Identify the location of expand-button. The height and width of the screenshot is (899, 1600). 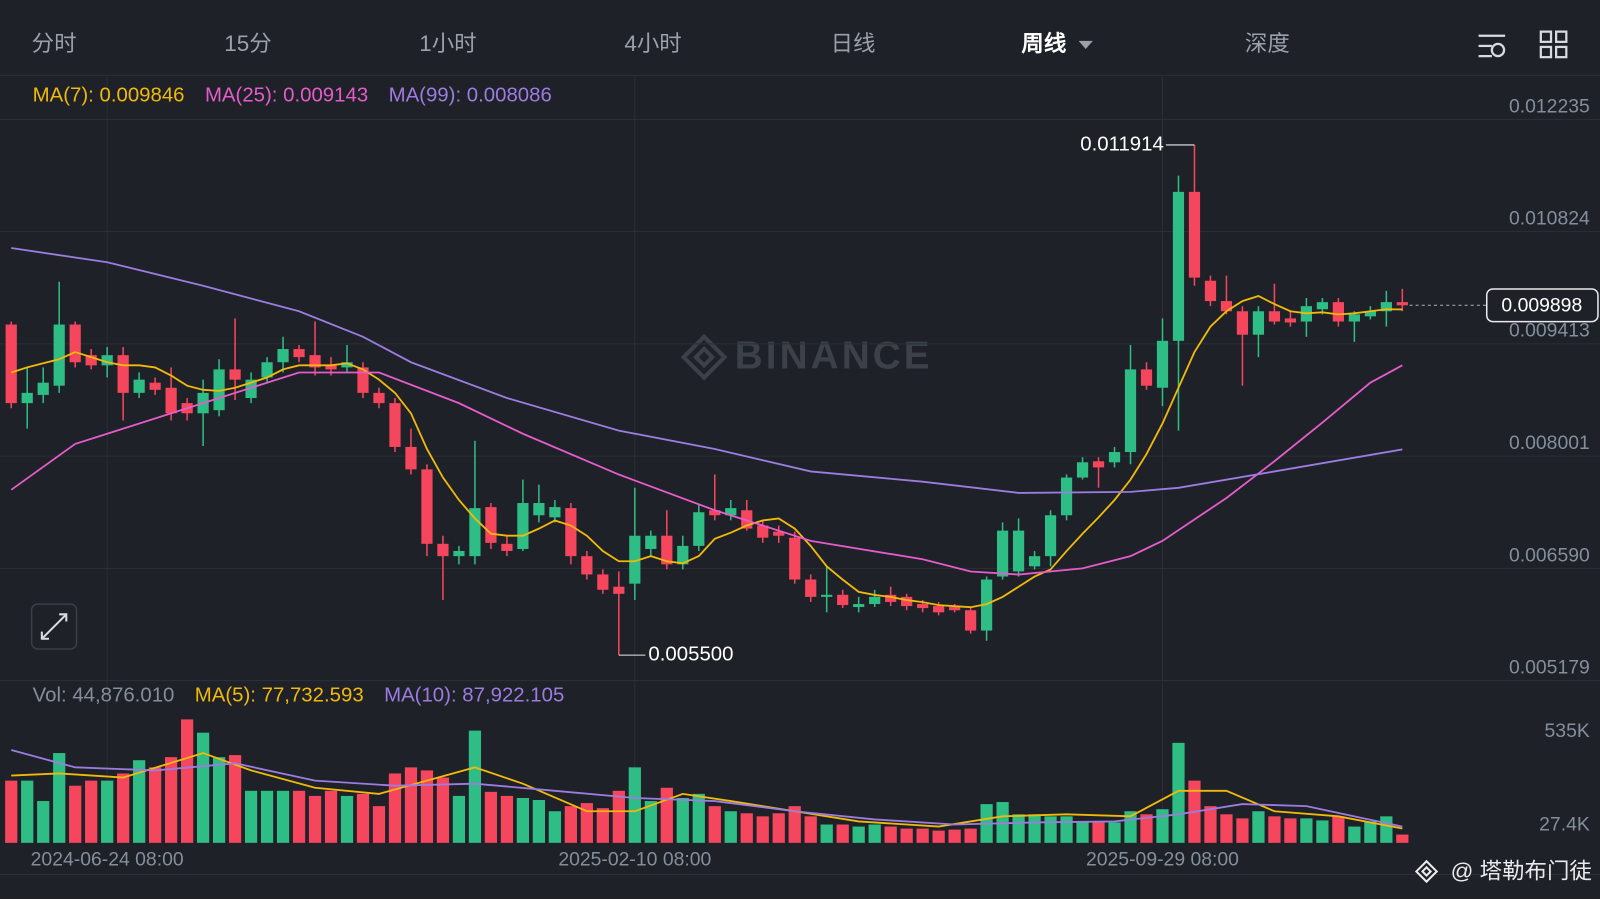
(54, 626).